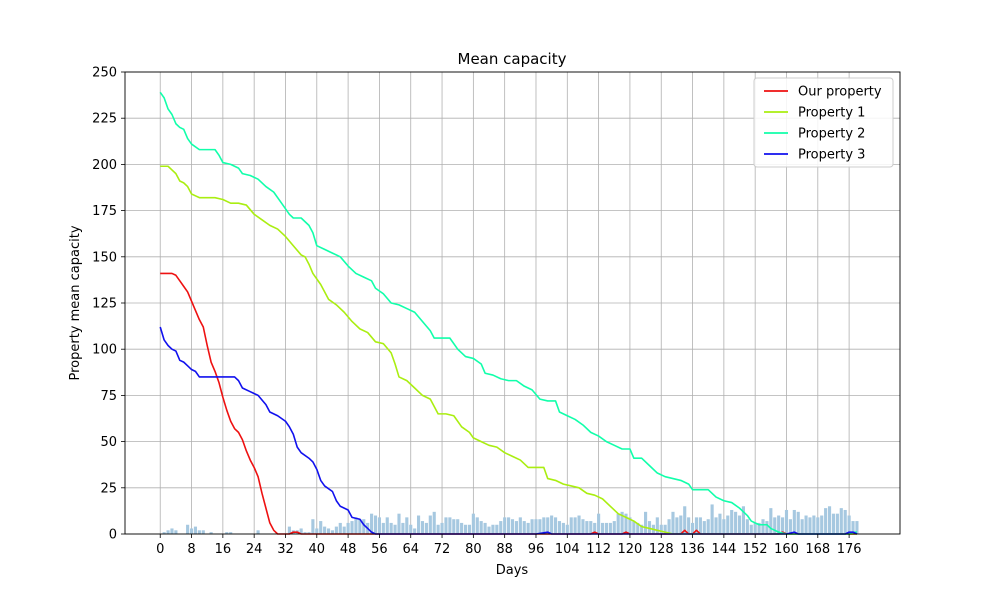 The width and height of the screenshot is (1000, 600). I want to click on x-tick-label: 32, so click(285, 549).